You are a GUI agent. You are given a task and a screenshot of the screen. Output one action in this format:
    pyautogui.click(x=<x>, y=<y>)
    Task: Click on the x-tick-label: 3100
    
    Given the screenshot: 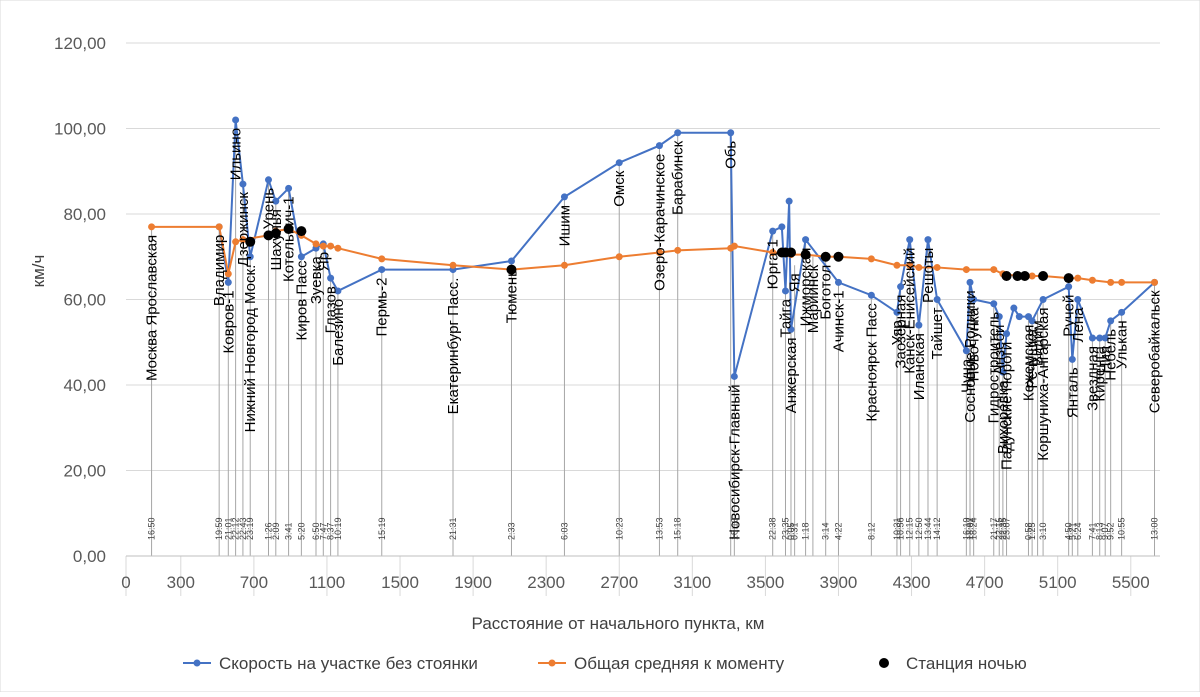 What is the action you would take?
    pyautogui.click(x=692, y=582)
    